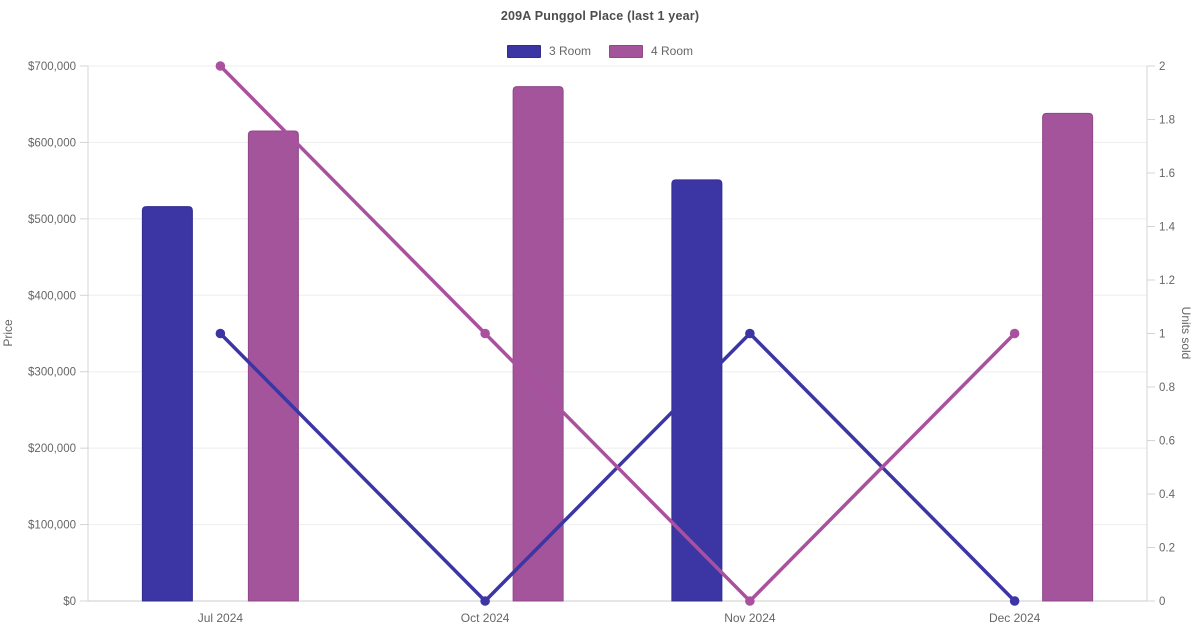 The width and height of the screenshot is (1200, 630). I want to click on point-4-room-oct-2024, so click(485, 333).